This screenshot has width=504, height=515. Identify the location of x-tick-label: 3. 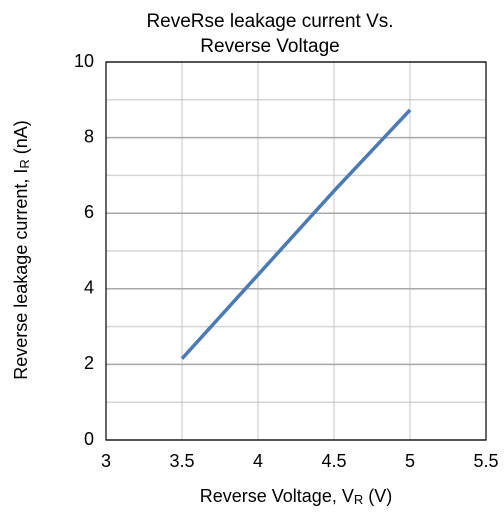
(106, 461).